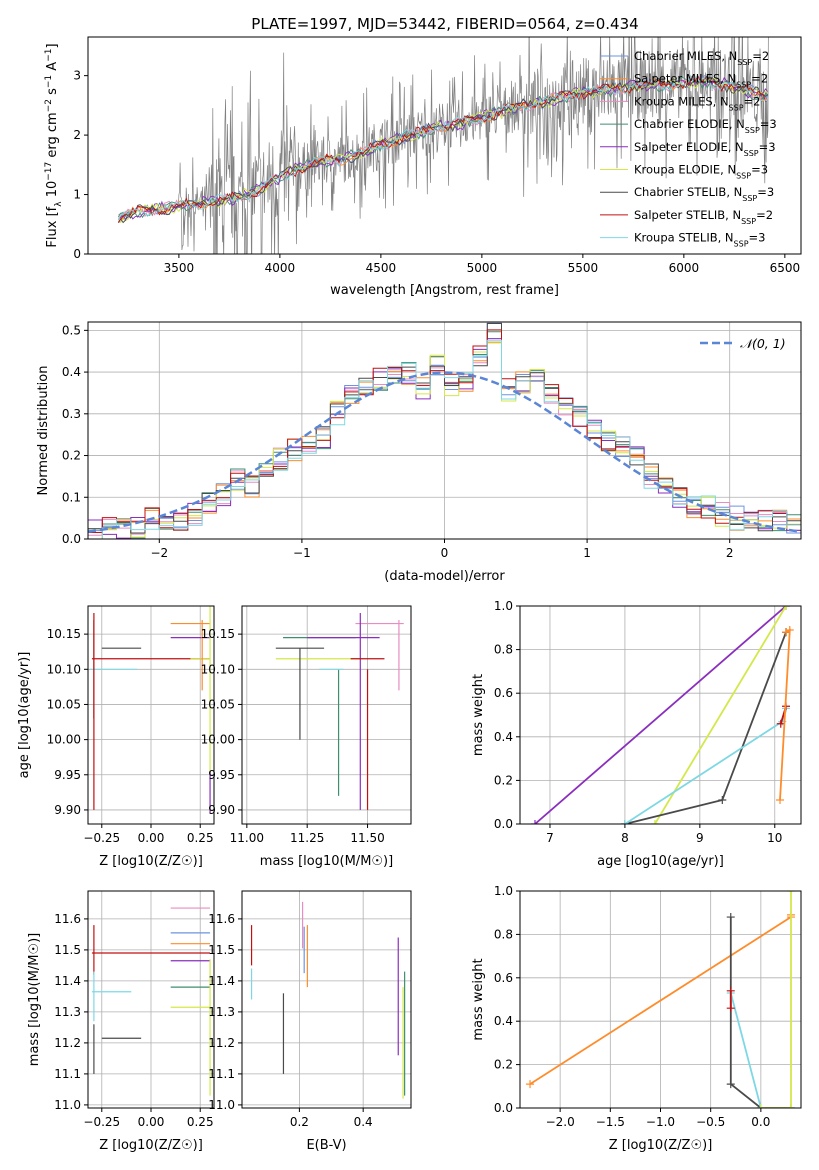 Image resolution: width=819 pixels, height=1170 pixels. What do you see at coordinates (200, 1122) in the screenshot?
I see `x-tick-label: 0.25` at bounding box center [200, 1122].